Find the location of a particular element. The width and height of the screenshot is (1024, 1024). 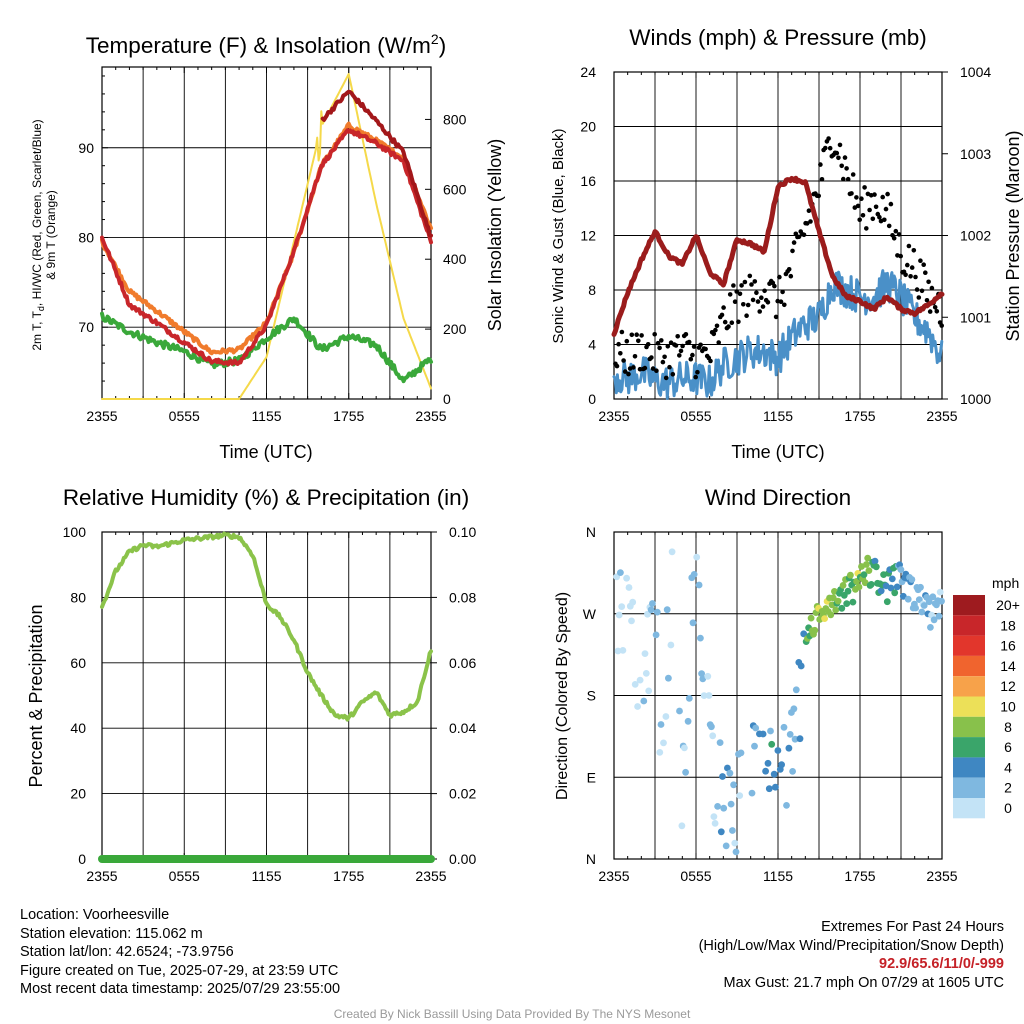

legend-label: 12 is located at coordinates (1008, 686).